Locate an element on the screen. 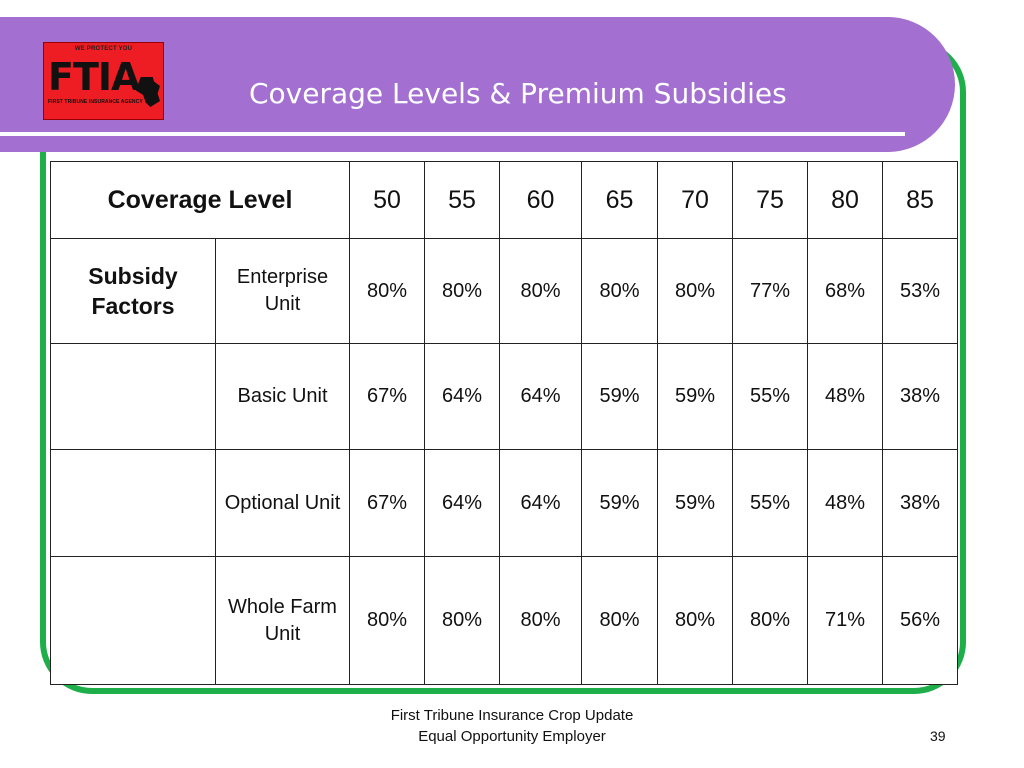 The image size is (1024, 768). header-row: Coverage Level 50 55 60 65 70 75 80 85 is located at coordinates (504, 200).